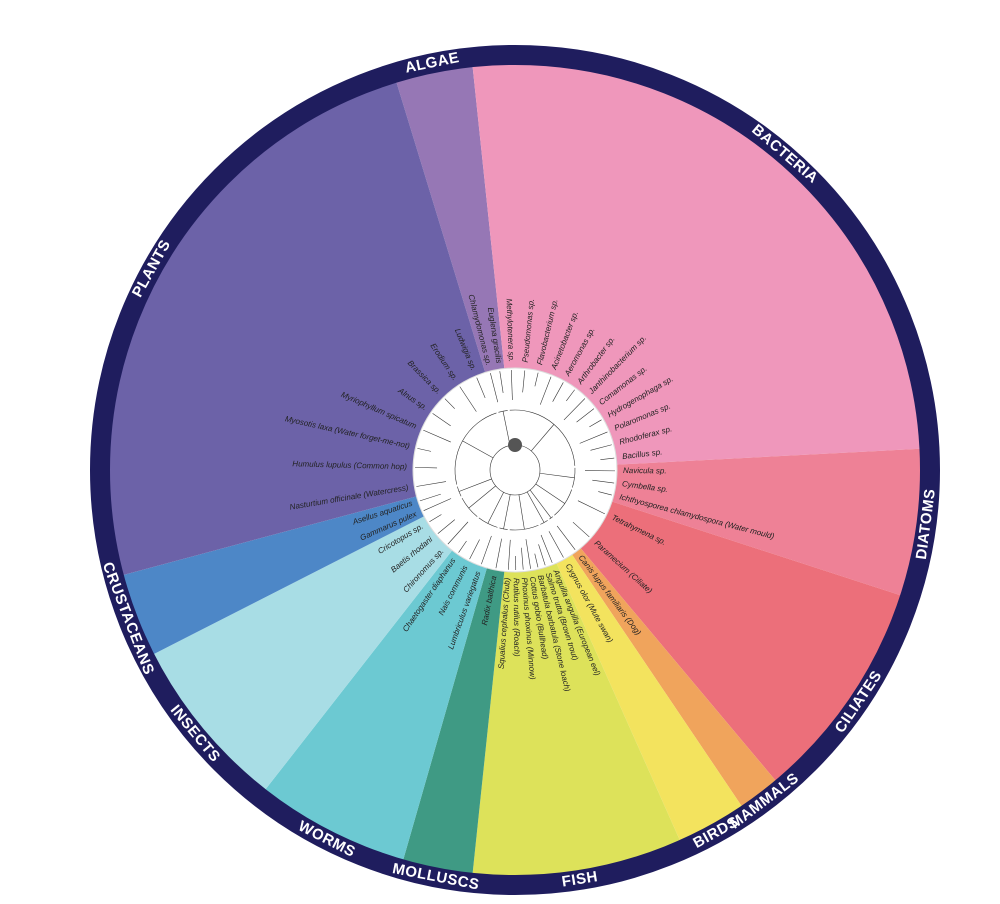 This screenshot has width=1000, height=904. Describe the element at coordinates (510, 330) in the screenshot. I see `species-label: Methylotenera sp.` at that location.